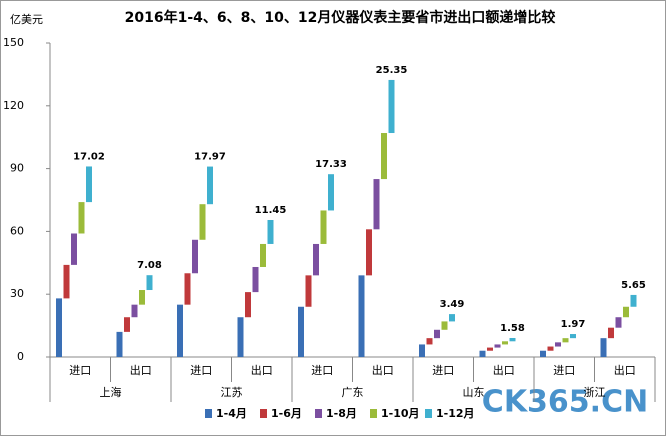 Image resolution: width=666 pixels, height=436 pixels. Describe the element at coordinates (400, 413) in the screenshot. I see `legend-label: 1-10月` at that location.